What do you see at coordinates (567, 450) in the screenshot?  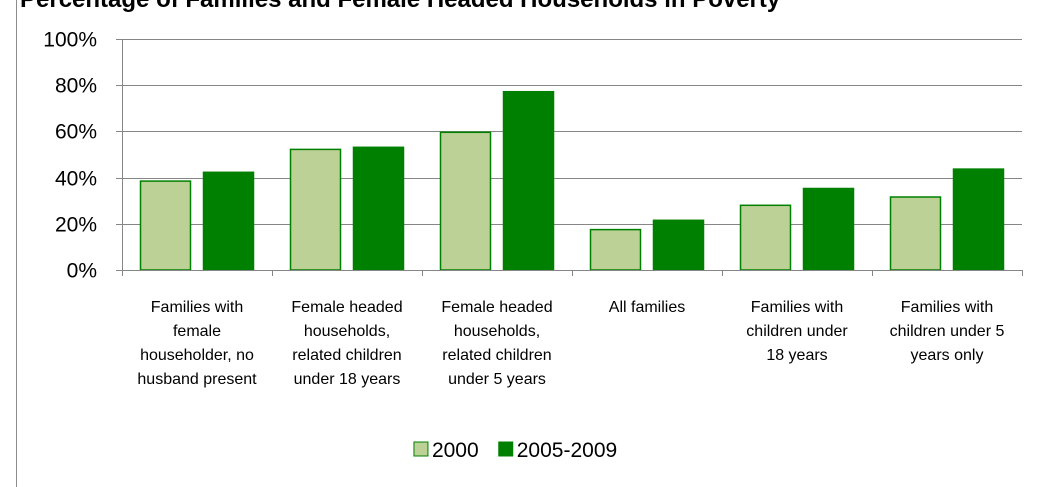 I see `legend-label: 2005-2009` at bounding box center [567, 450].